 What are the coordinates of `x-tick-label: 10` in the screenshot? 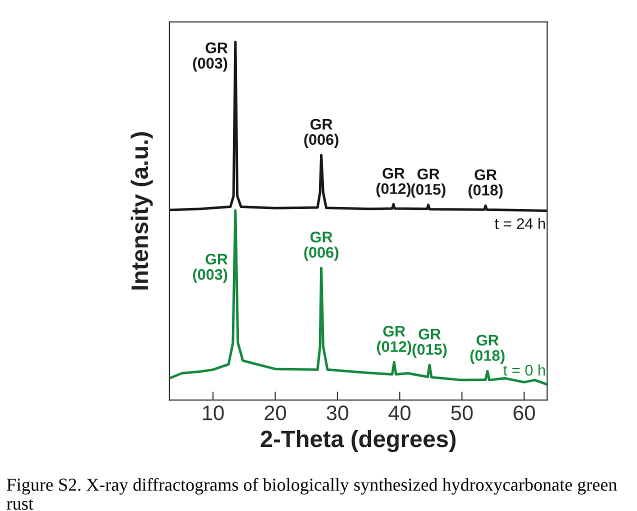 It's located at (213, 413).